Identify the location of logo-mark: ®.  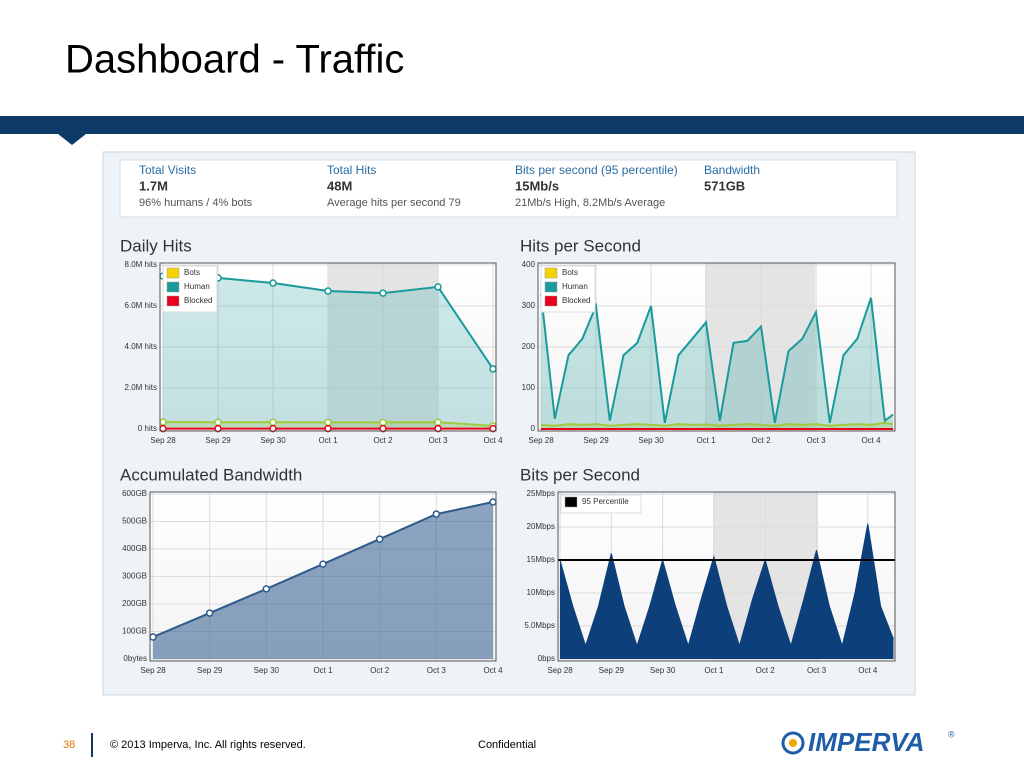
(951, 734).